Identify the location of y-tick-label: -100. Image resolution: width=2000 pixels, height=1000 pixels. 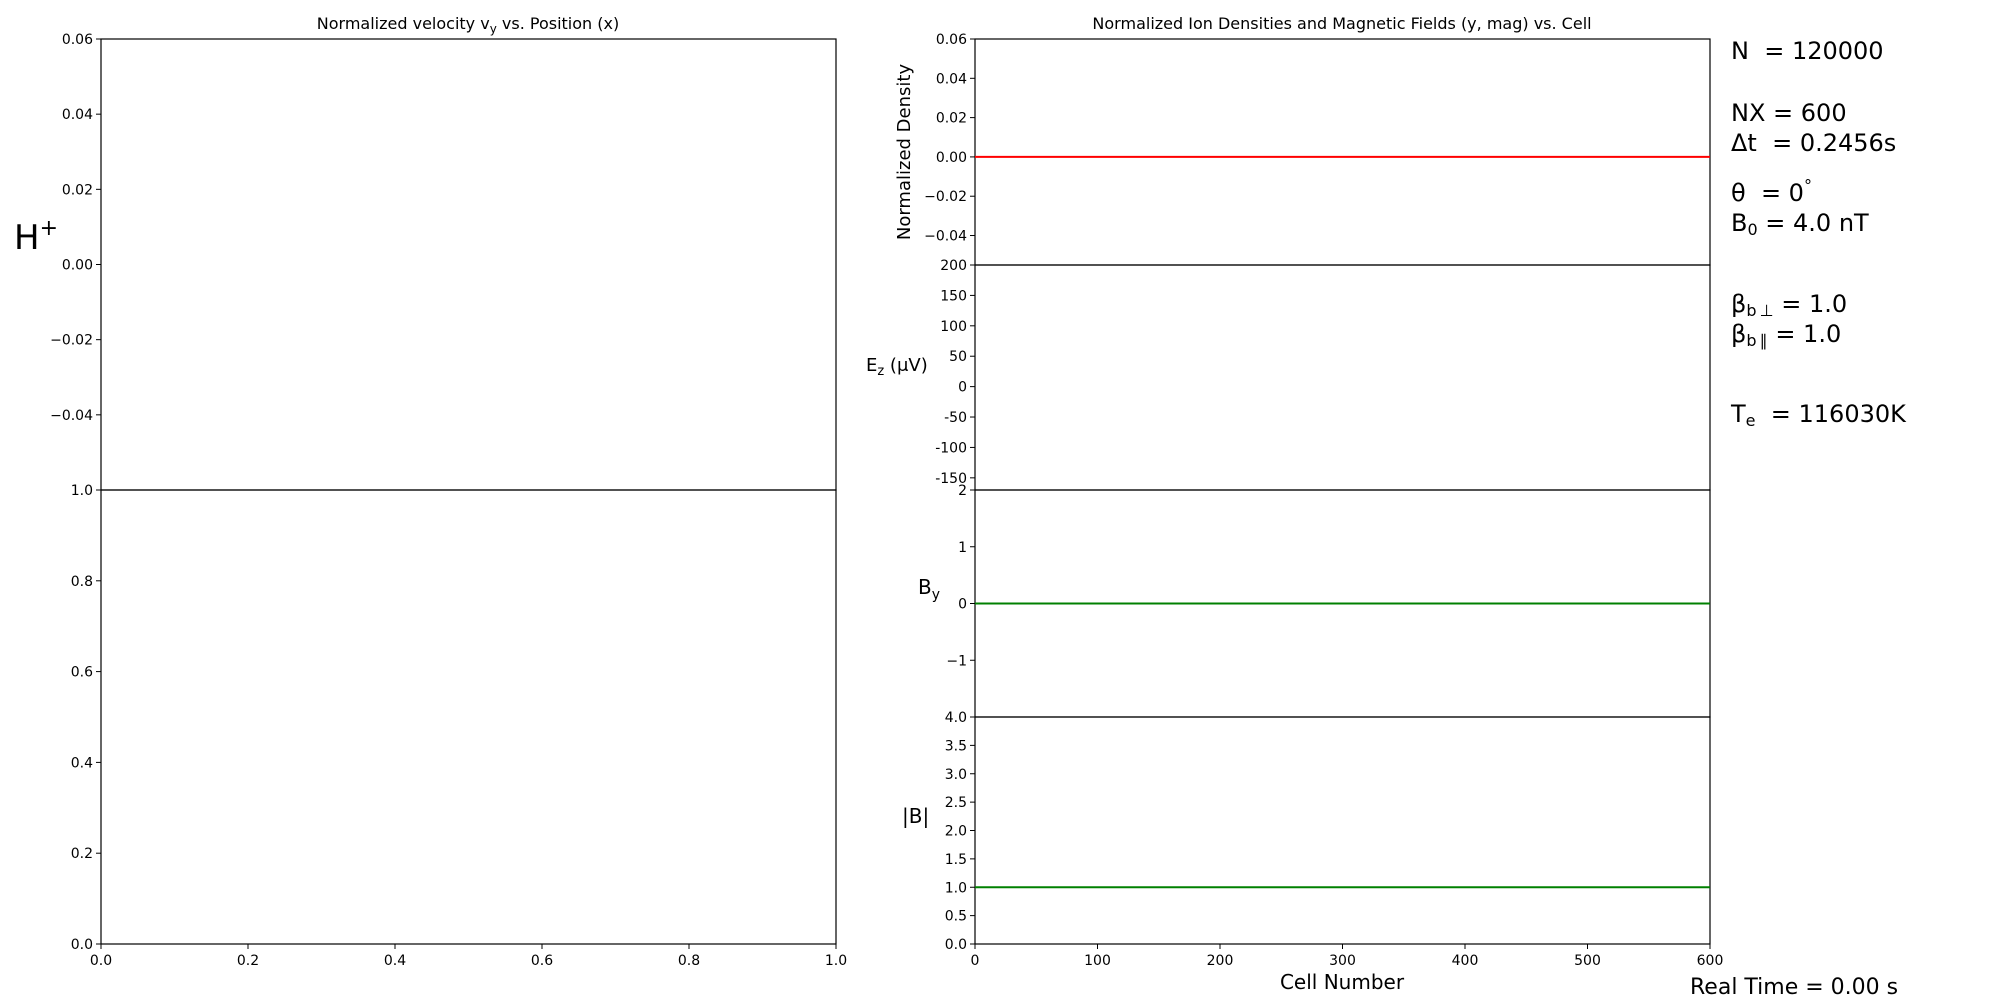
(951, 448).